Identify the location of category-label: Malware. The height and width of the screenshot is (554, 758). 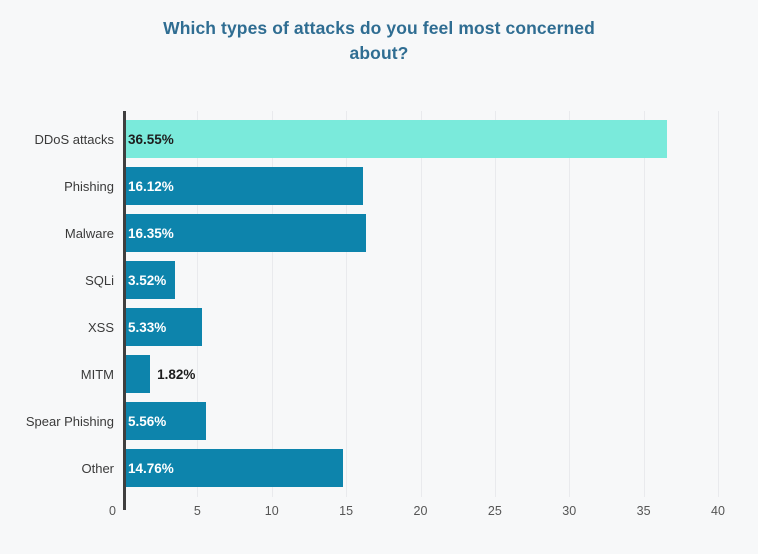
(89, 233).